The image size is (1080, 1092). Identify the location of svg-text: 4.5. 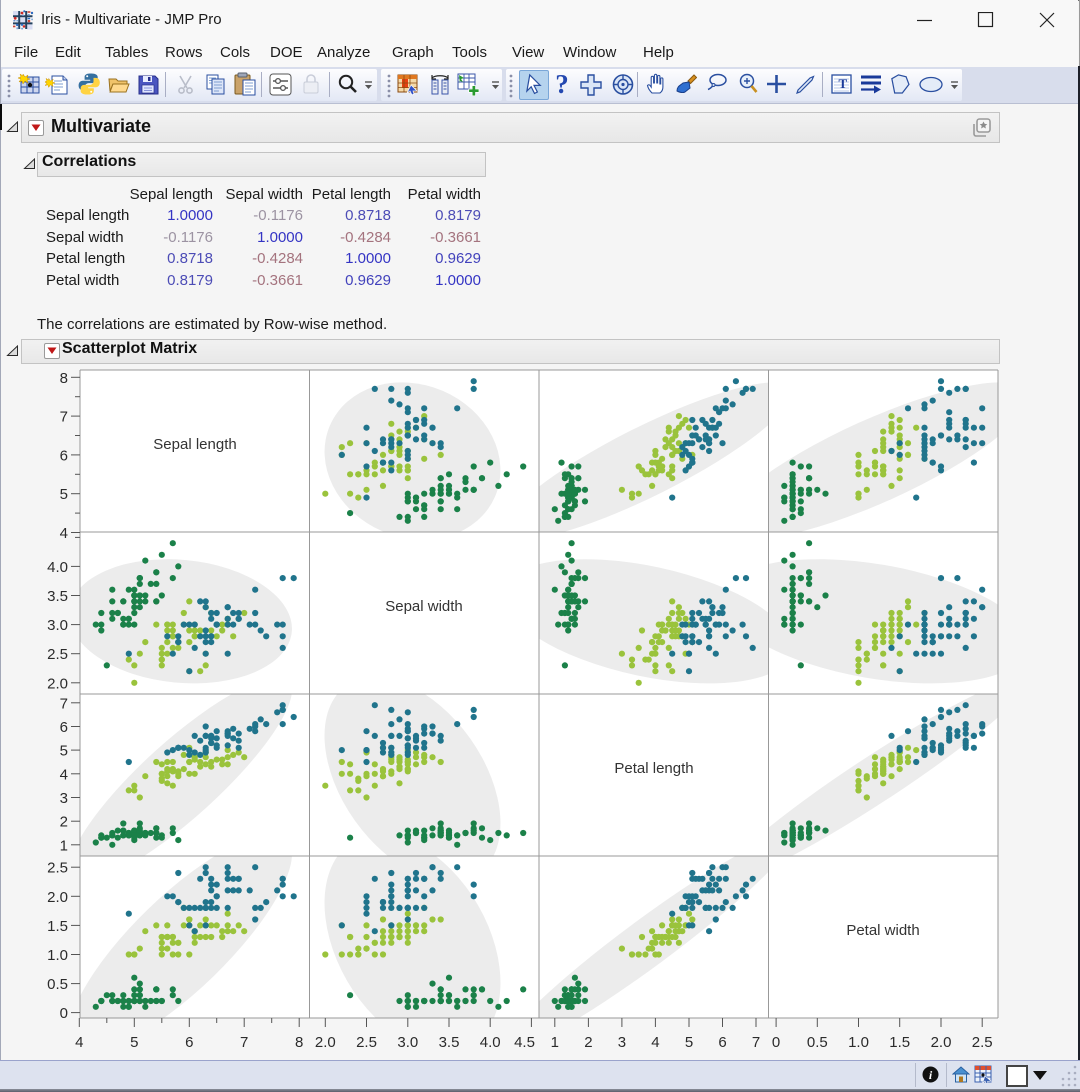
(524, 1042).